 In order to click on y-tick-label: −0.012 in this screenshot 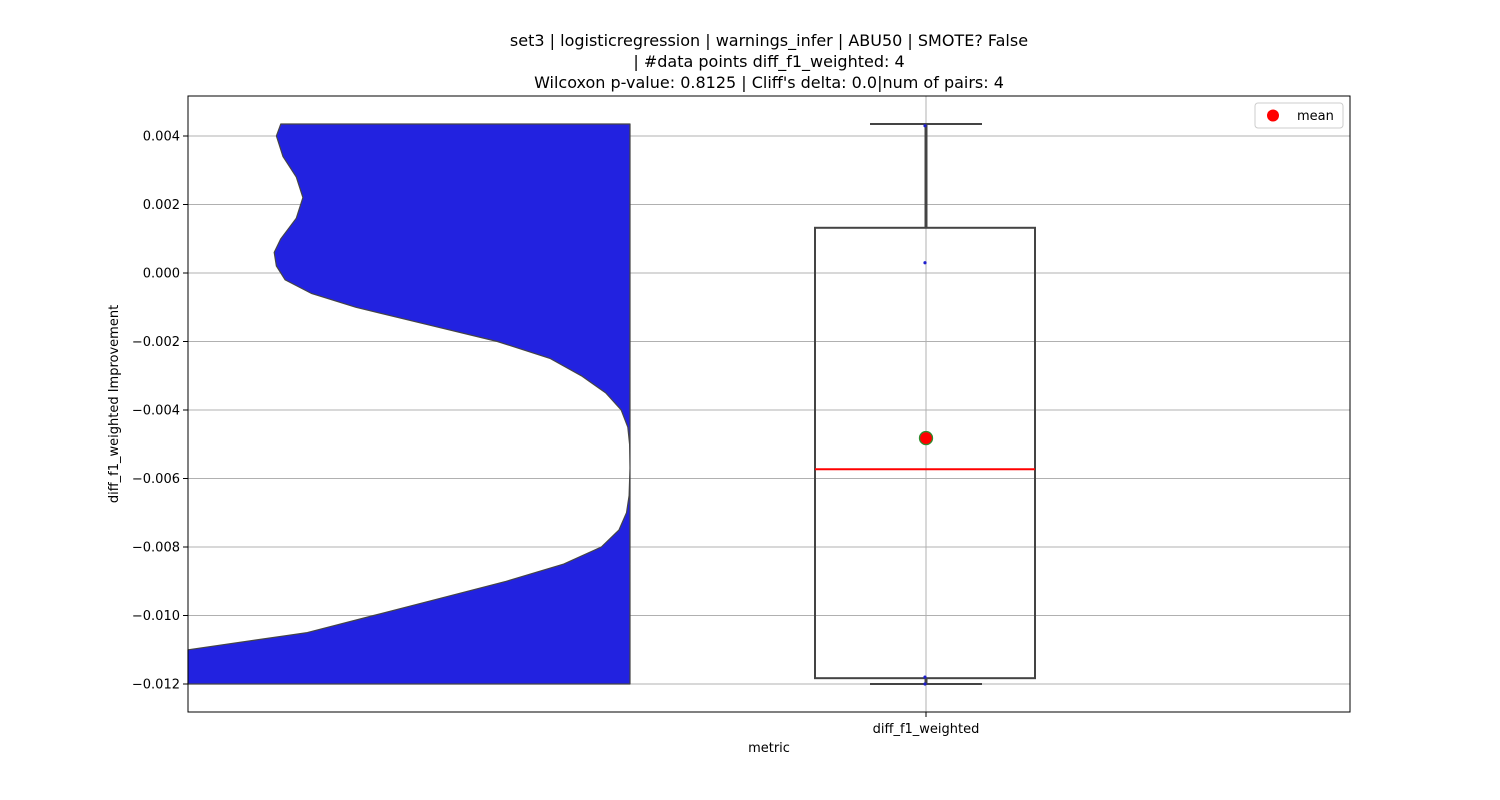, I will do `click(156, 685)`.